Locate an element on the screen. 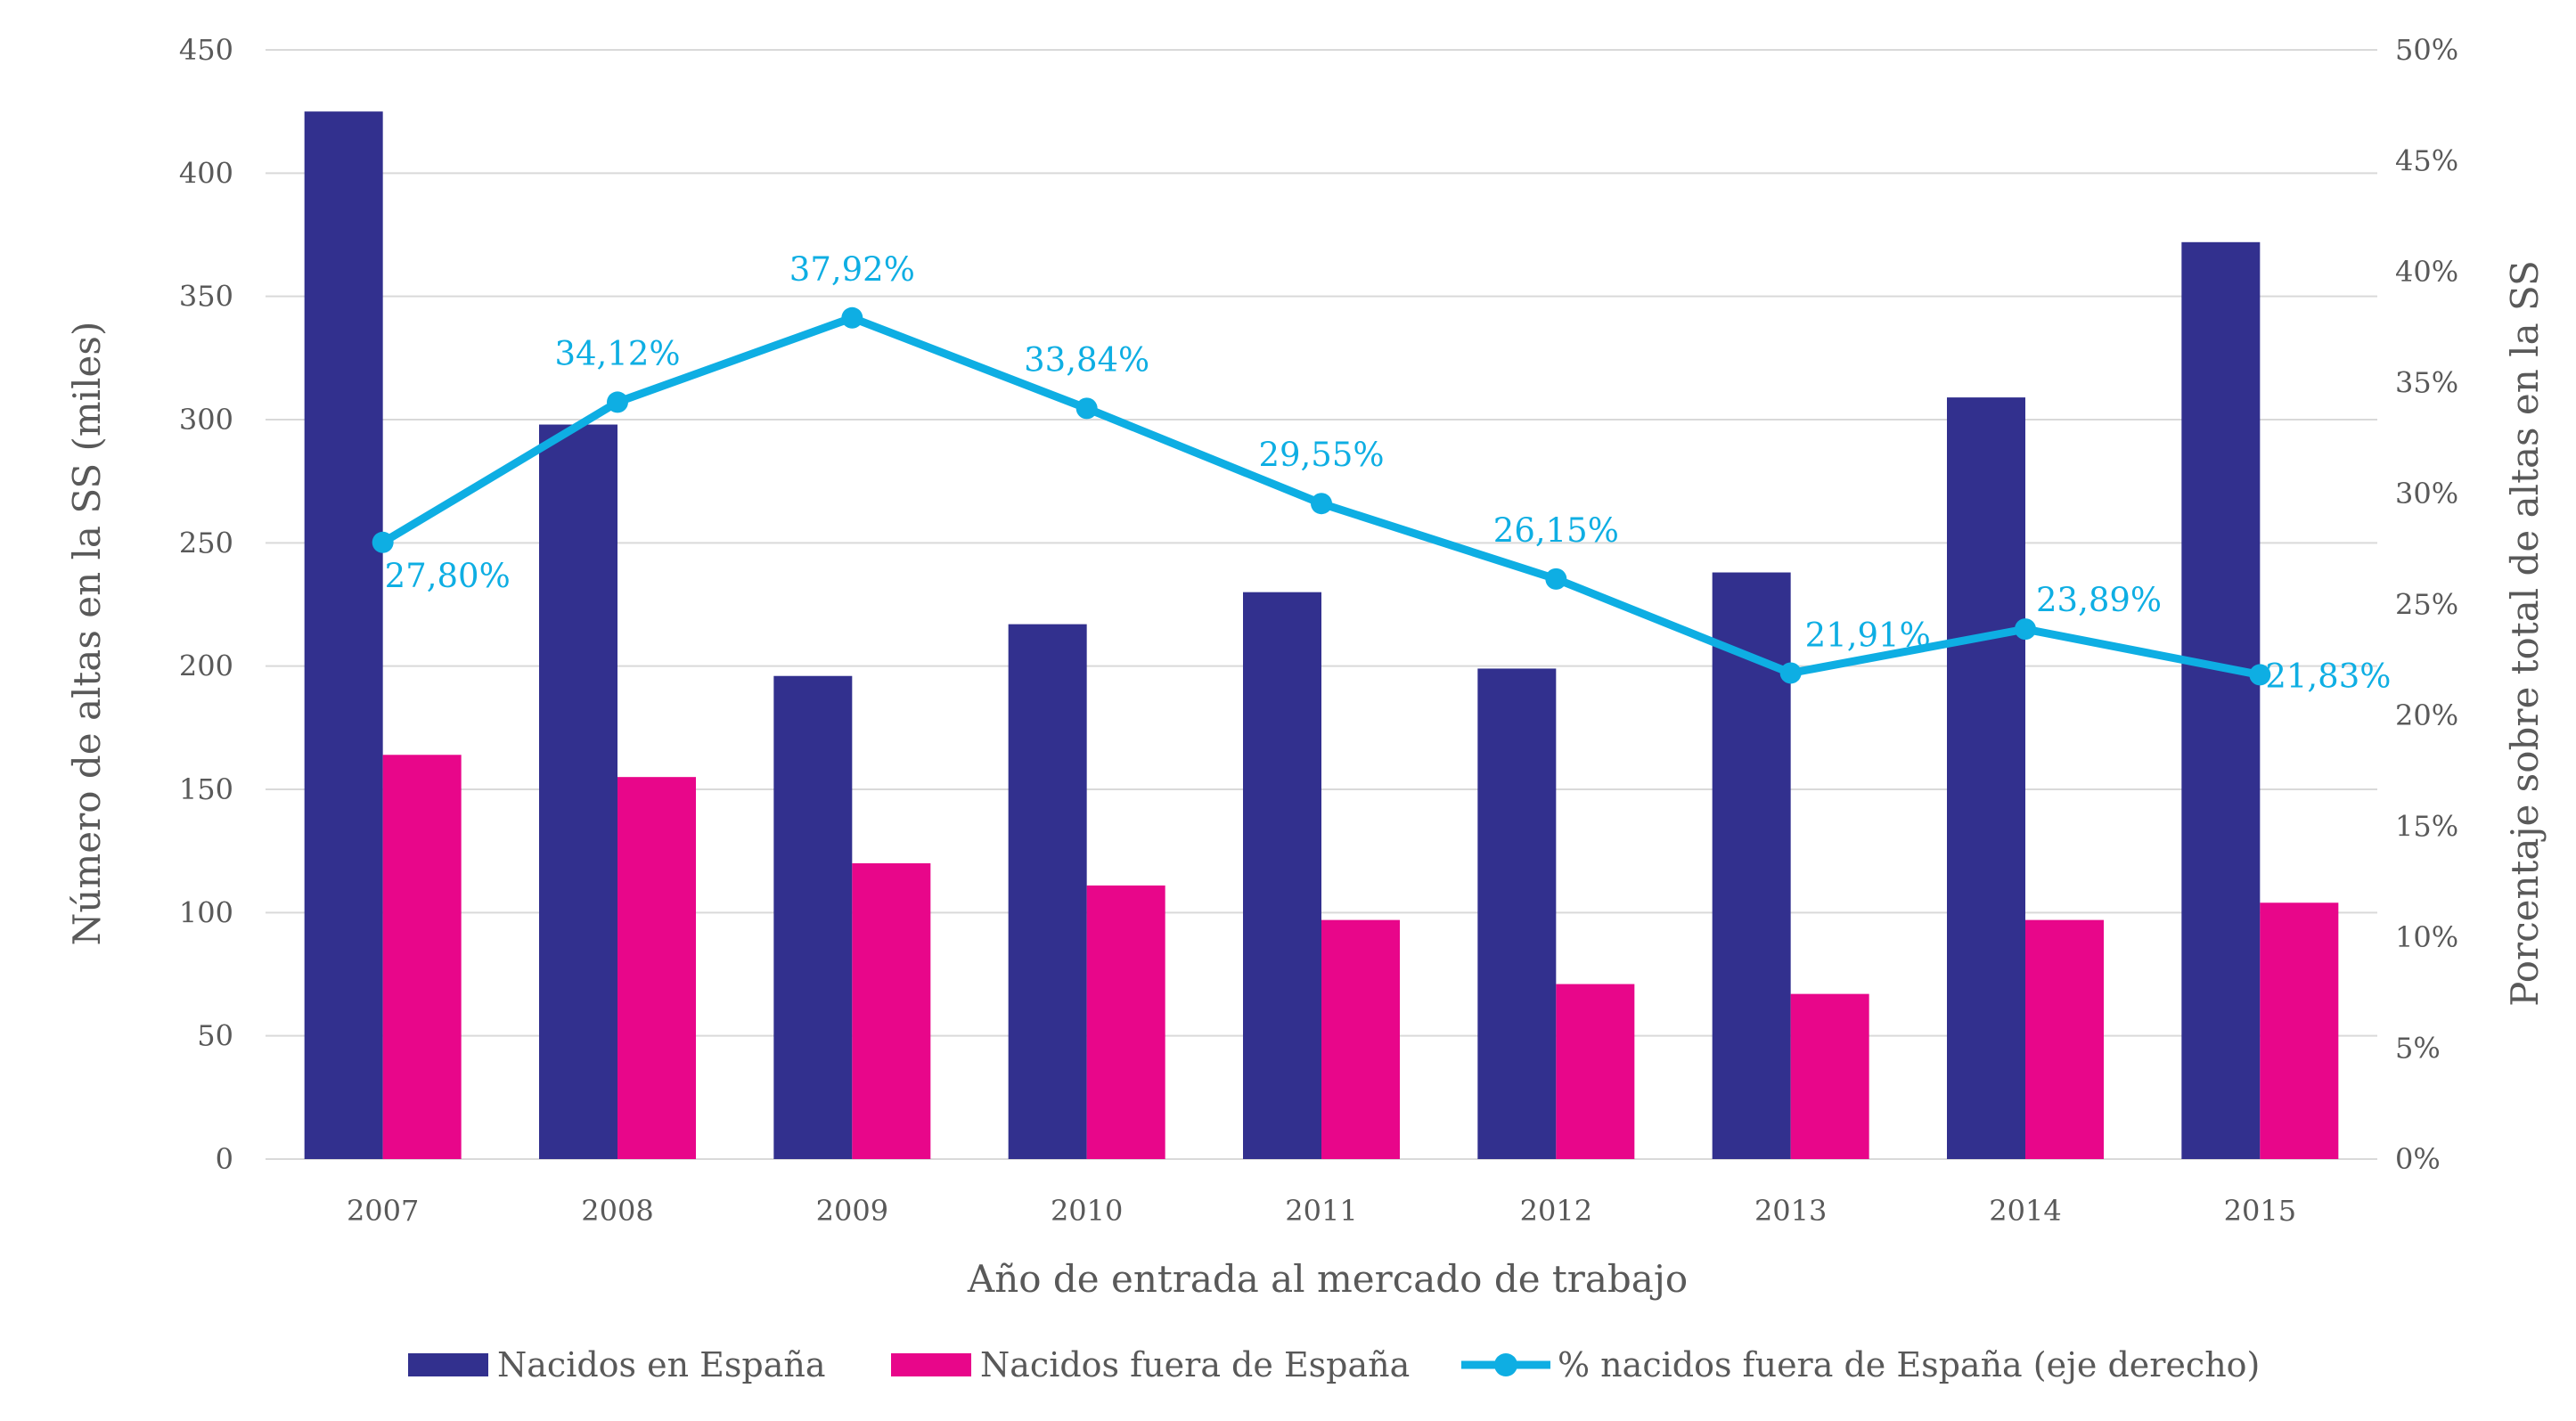 The width and height of the screenshot is (2576, 1421). legend-label: % nacidos fuera de España (eje derecho) is located at coordinates (1909, 1364).